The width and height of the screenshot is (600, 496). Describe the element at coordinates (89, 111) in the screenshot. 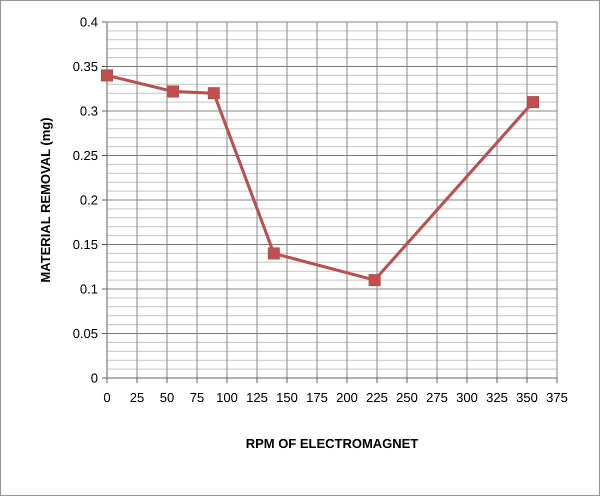

I see `y-tick-label: 0.3` at that location.